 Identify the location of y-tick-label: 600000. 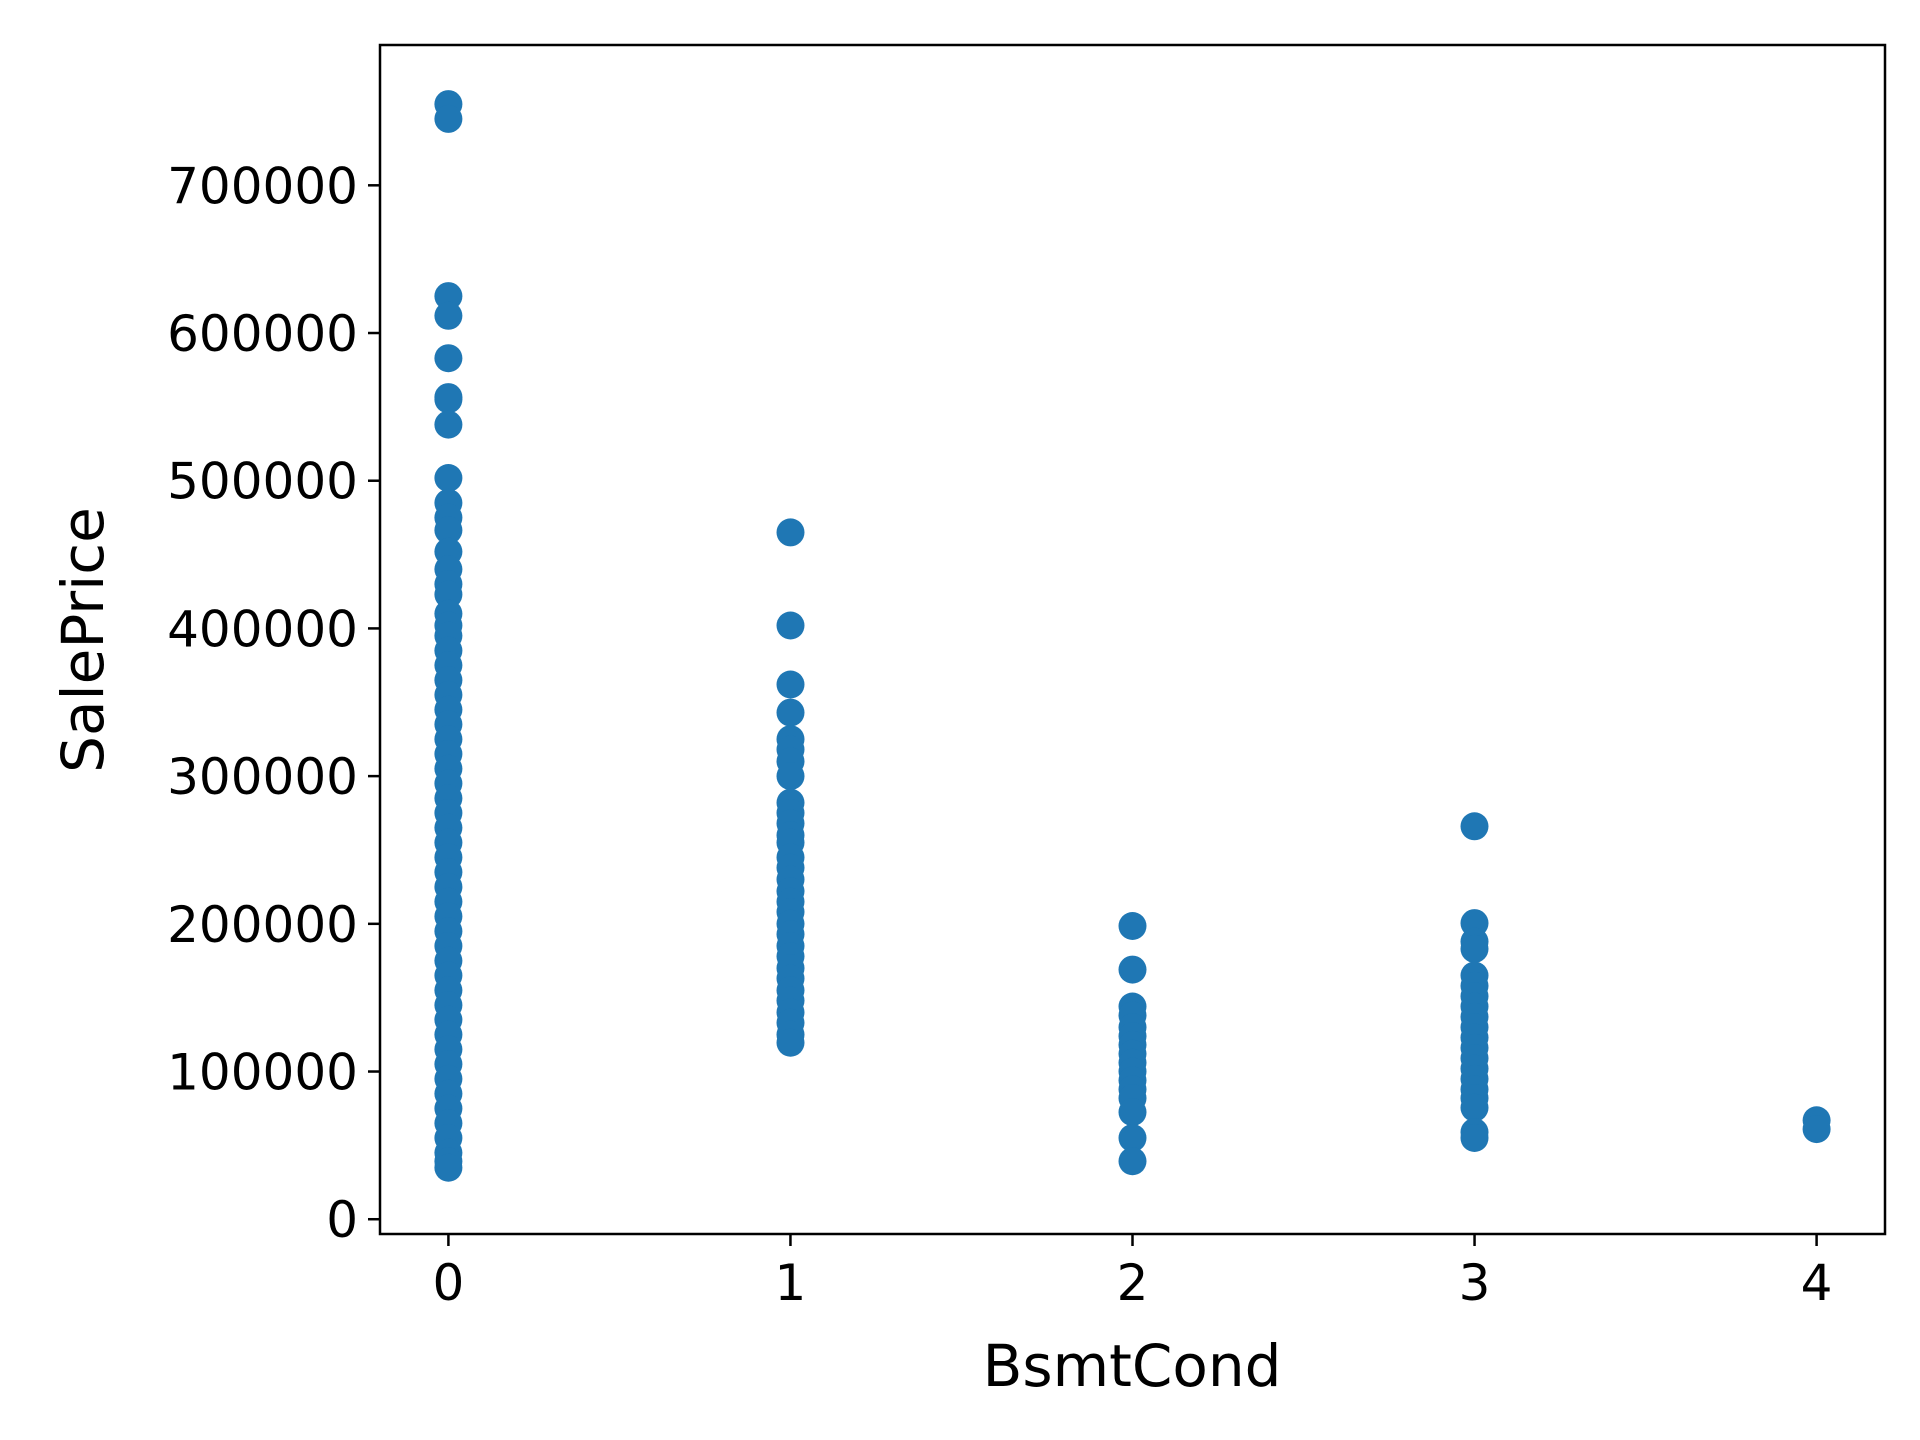
(262, 334).